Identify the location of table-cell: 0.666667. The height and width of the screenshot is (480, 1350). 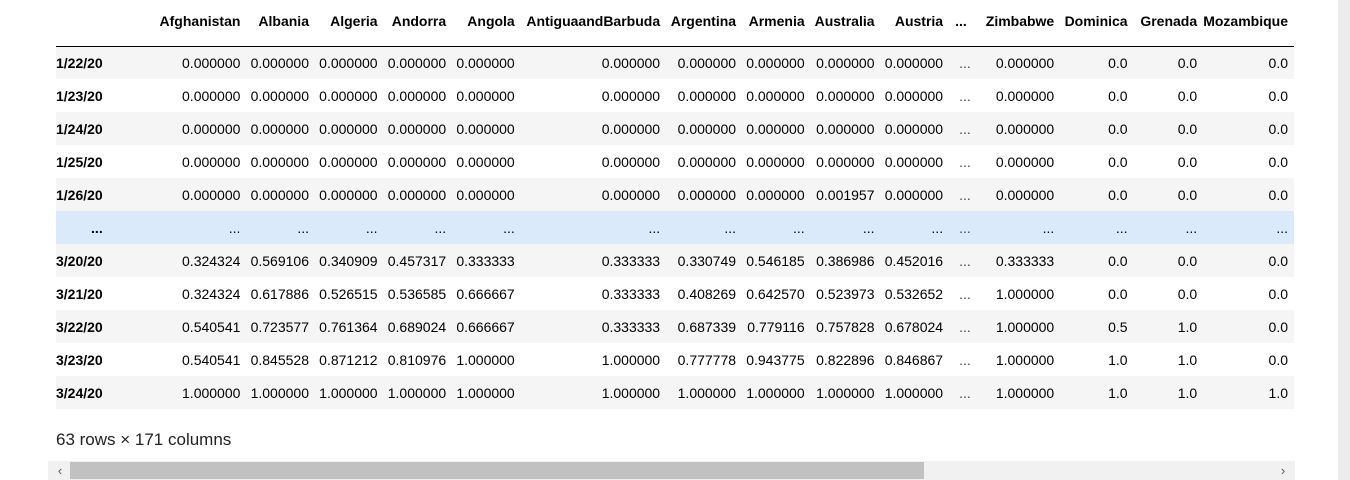
(485, 326).